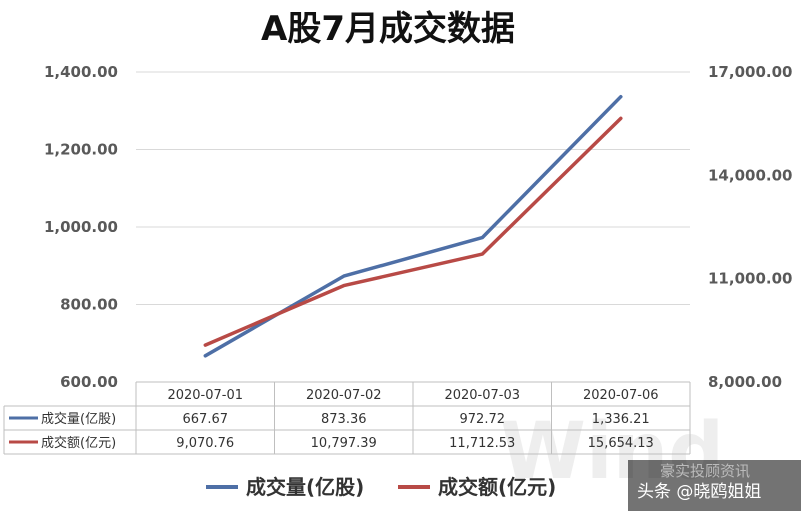 The width and height of the screenshot is (801, 511). What do you see at coordinates (750, 227) in the screenshot?
I see `right-axis-ticks: 8,000.00 11,000.00 14,000.00 17,000.00` at bounding box center [750, 227].